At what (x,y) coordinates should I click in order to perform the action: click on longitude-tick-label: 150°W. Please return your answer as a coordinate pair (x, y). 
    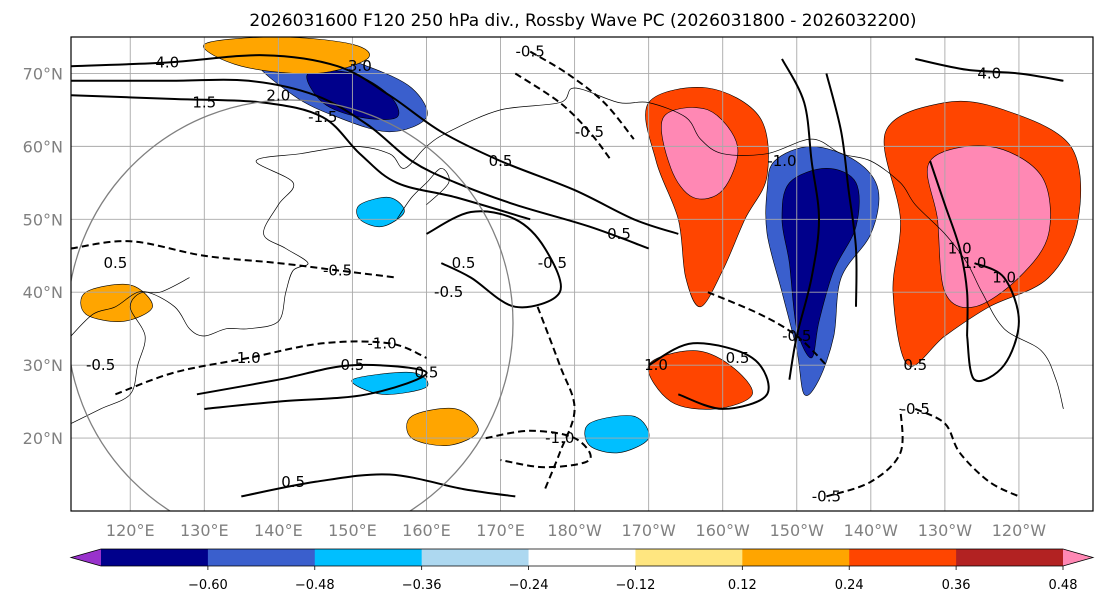
    Looking at the image, I should click on (797, 530).